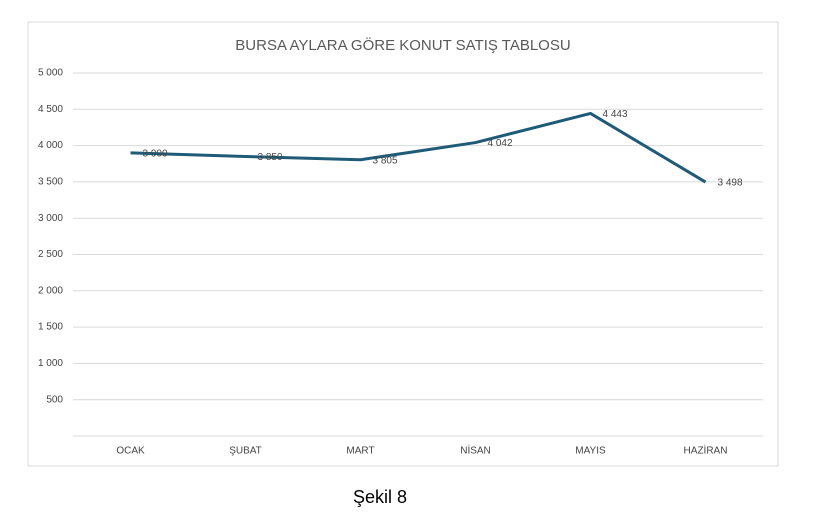 This screenshot has width=818, height=518. I want to click on line-series, so click(418, 147).